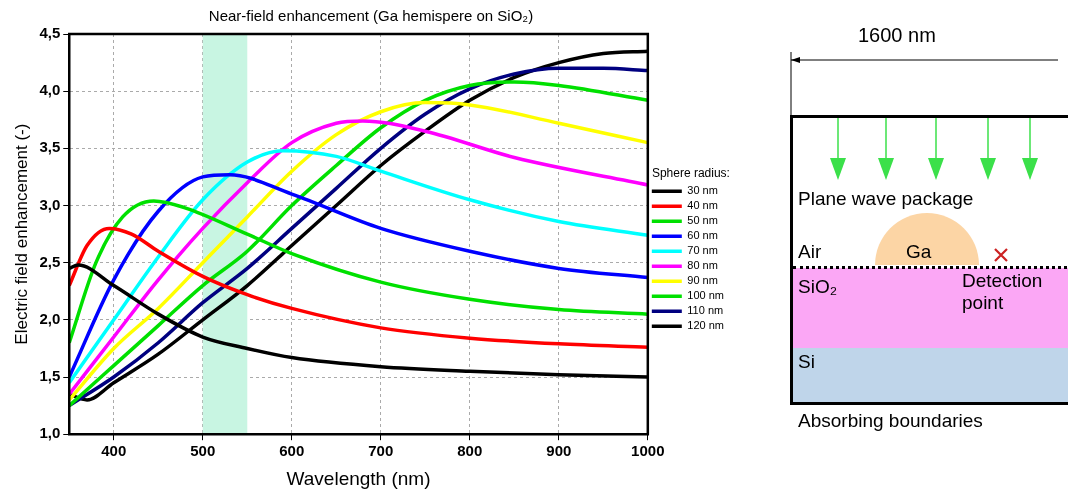 The width and height of the screenshot is (1068, 495). I want to click on legend-label: 30 nm, so click(702, 190).